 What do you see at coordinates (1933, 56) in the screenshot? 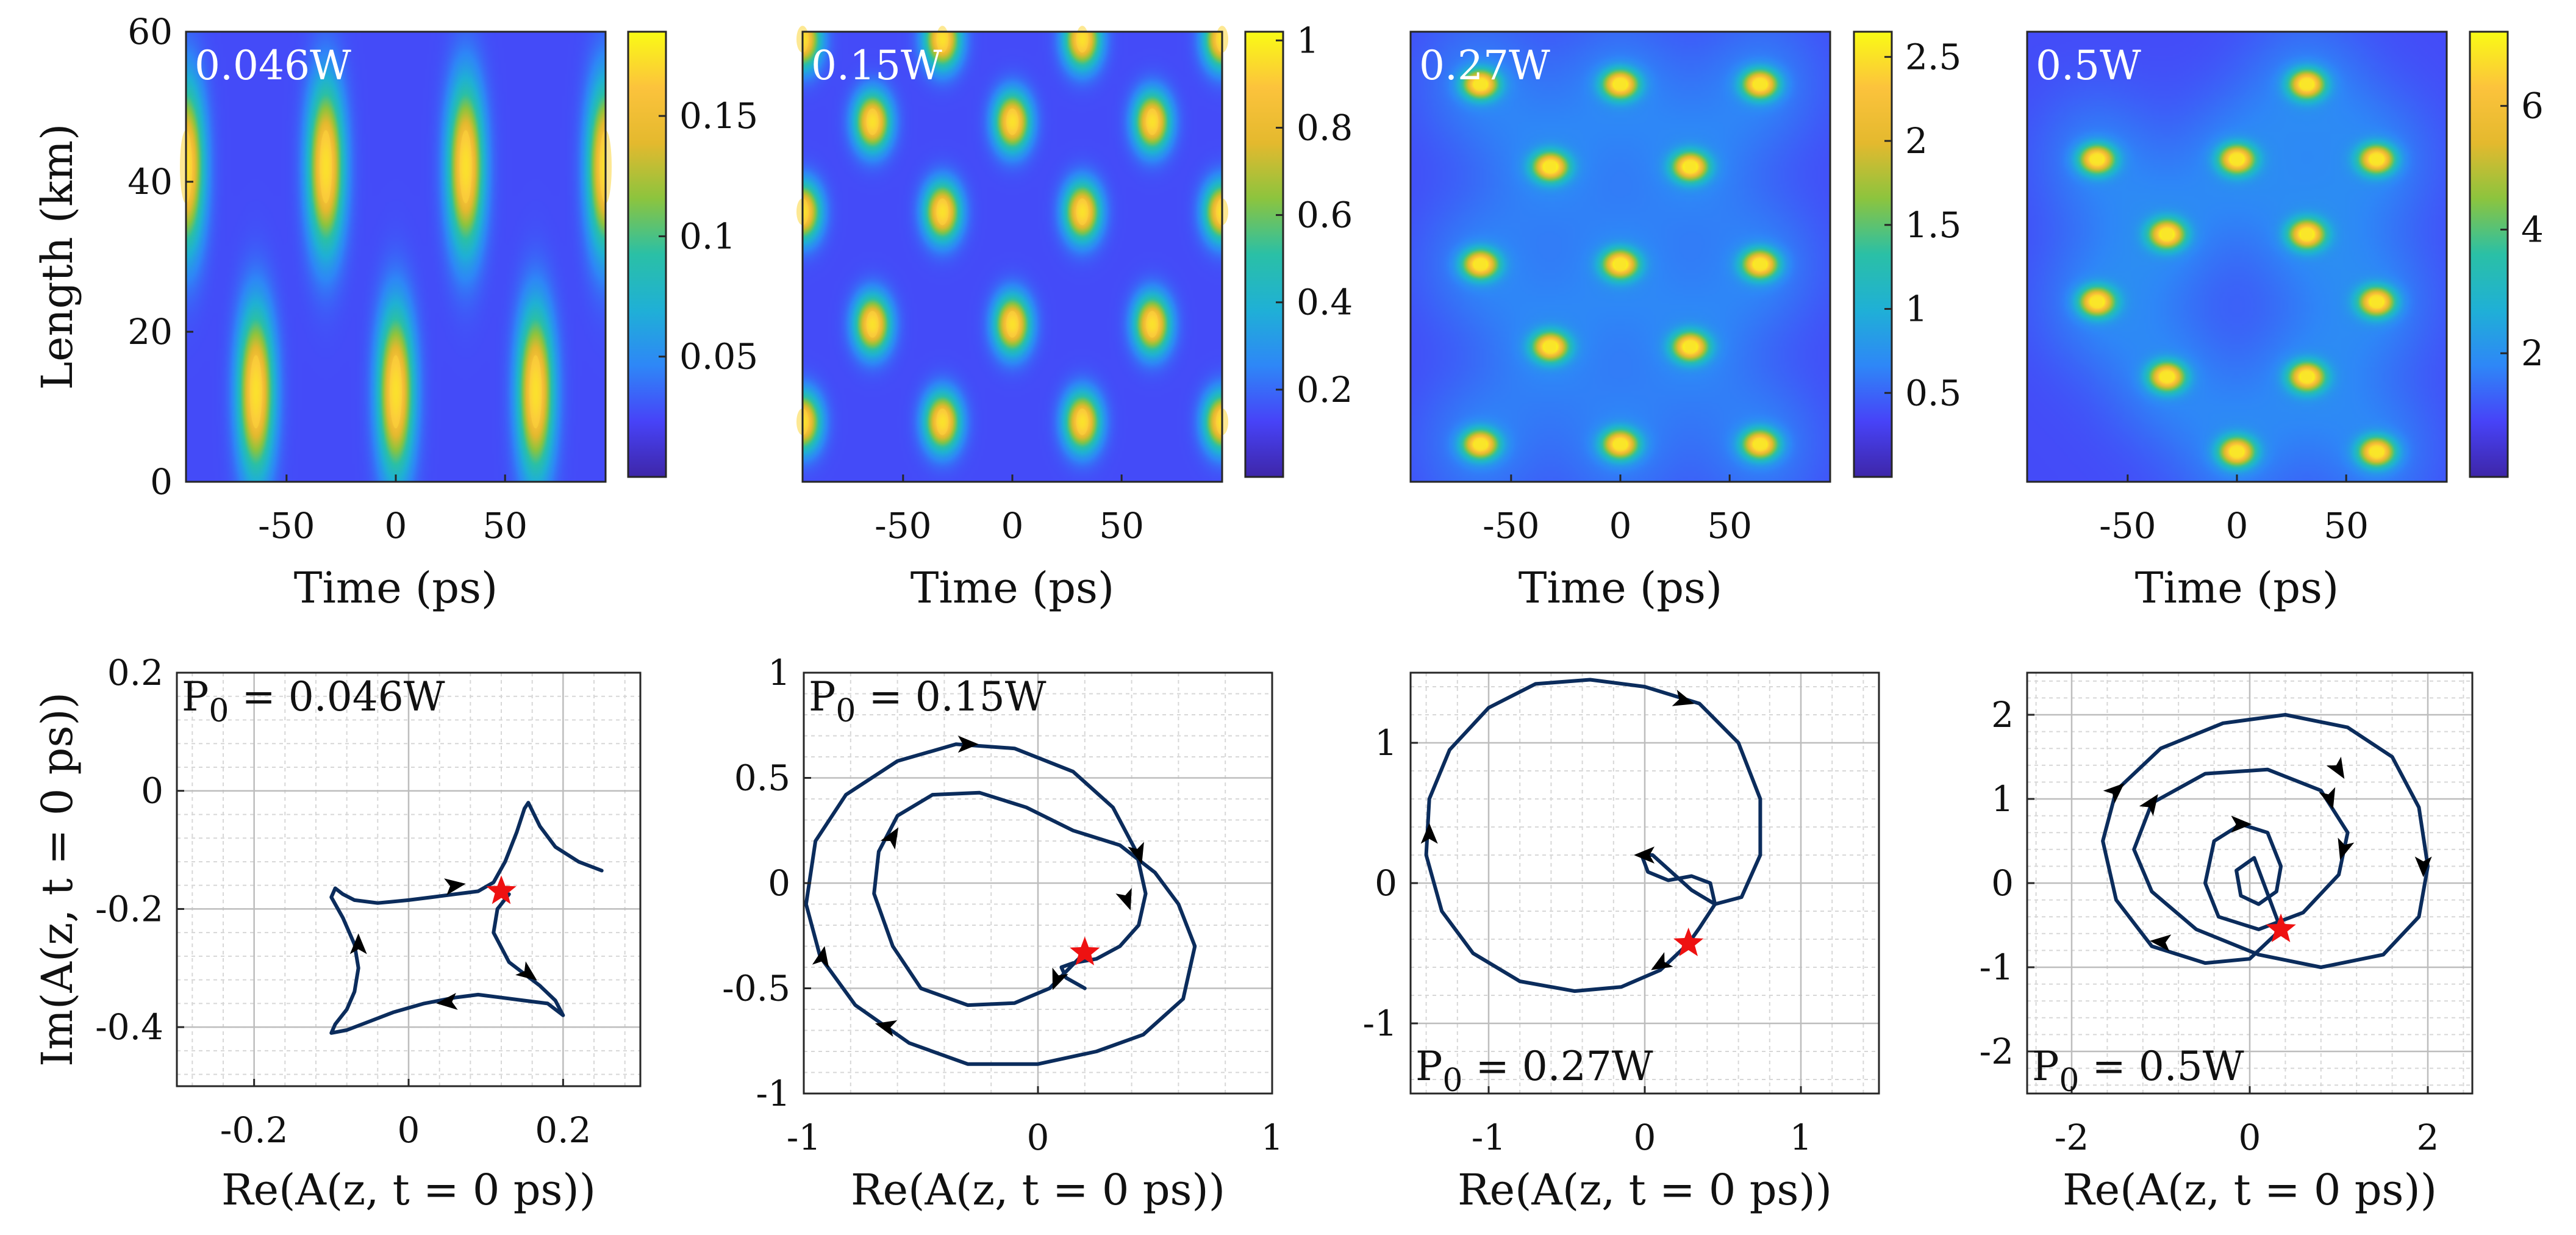
I see `colorbar-tick-label: 2.5` at bounding box center [1933, 56].